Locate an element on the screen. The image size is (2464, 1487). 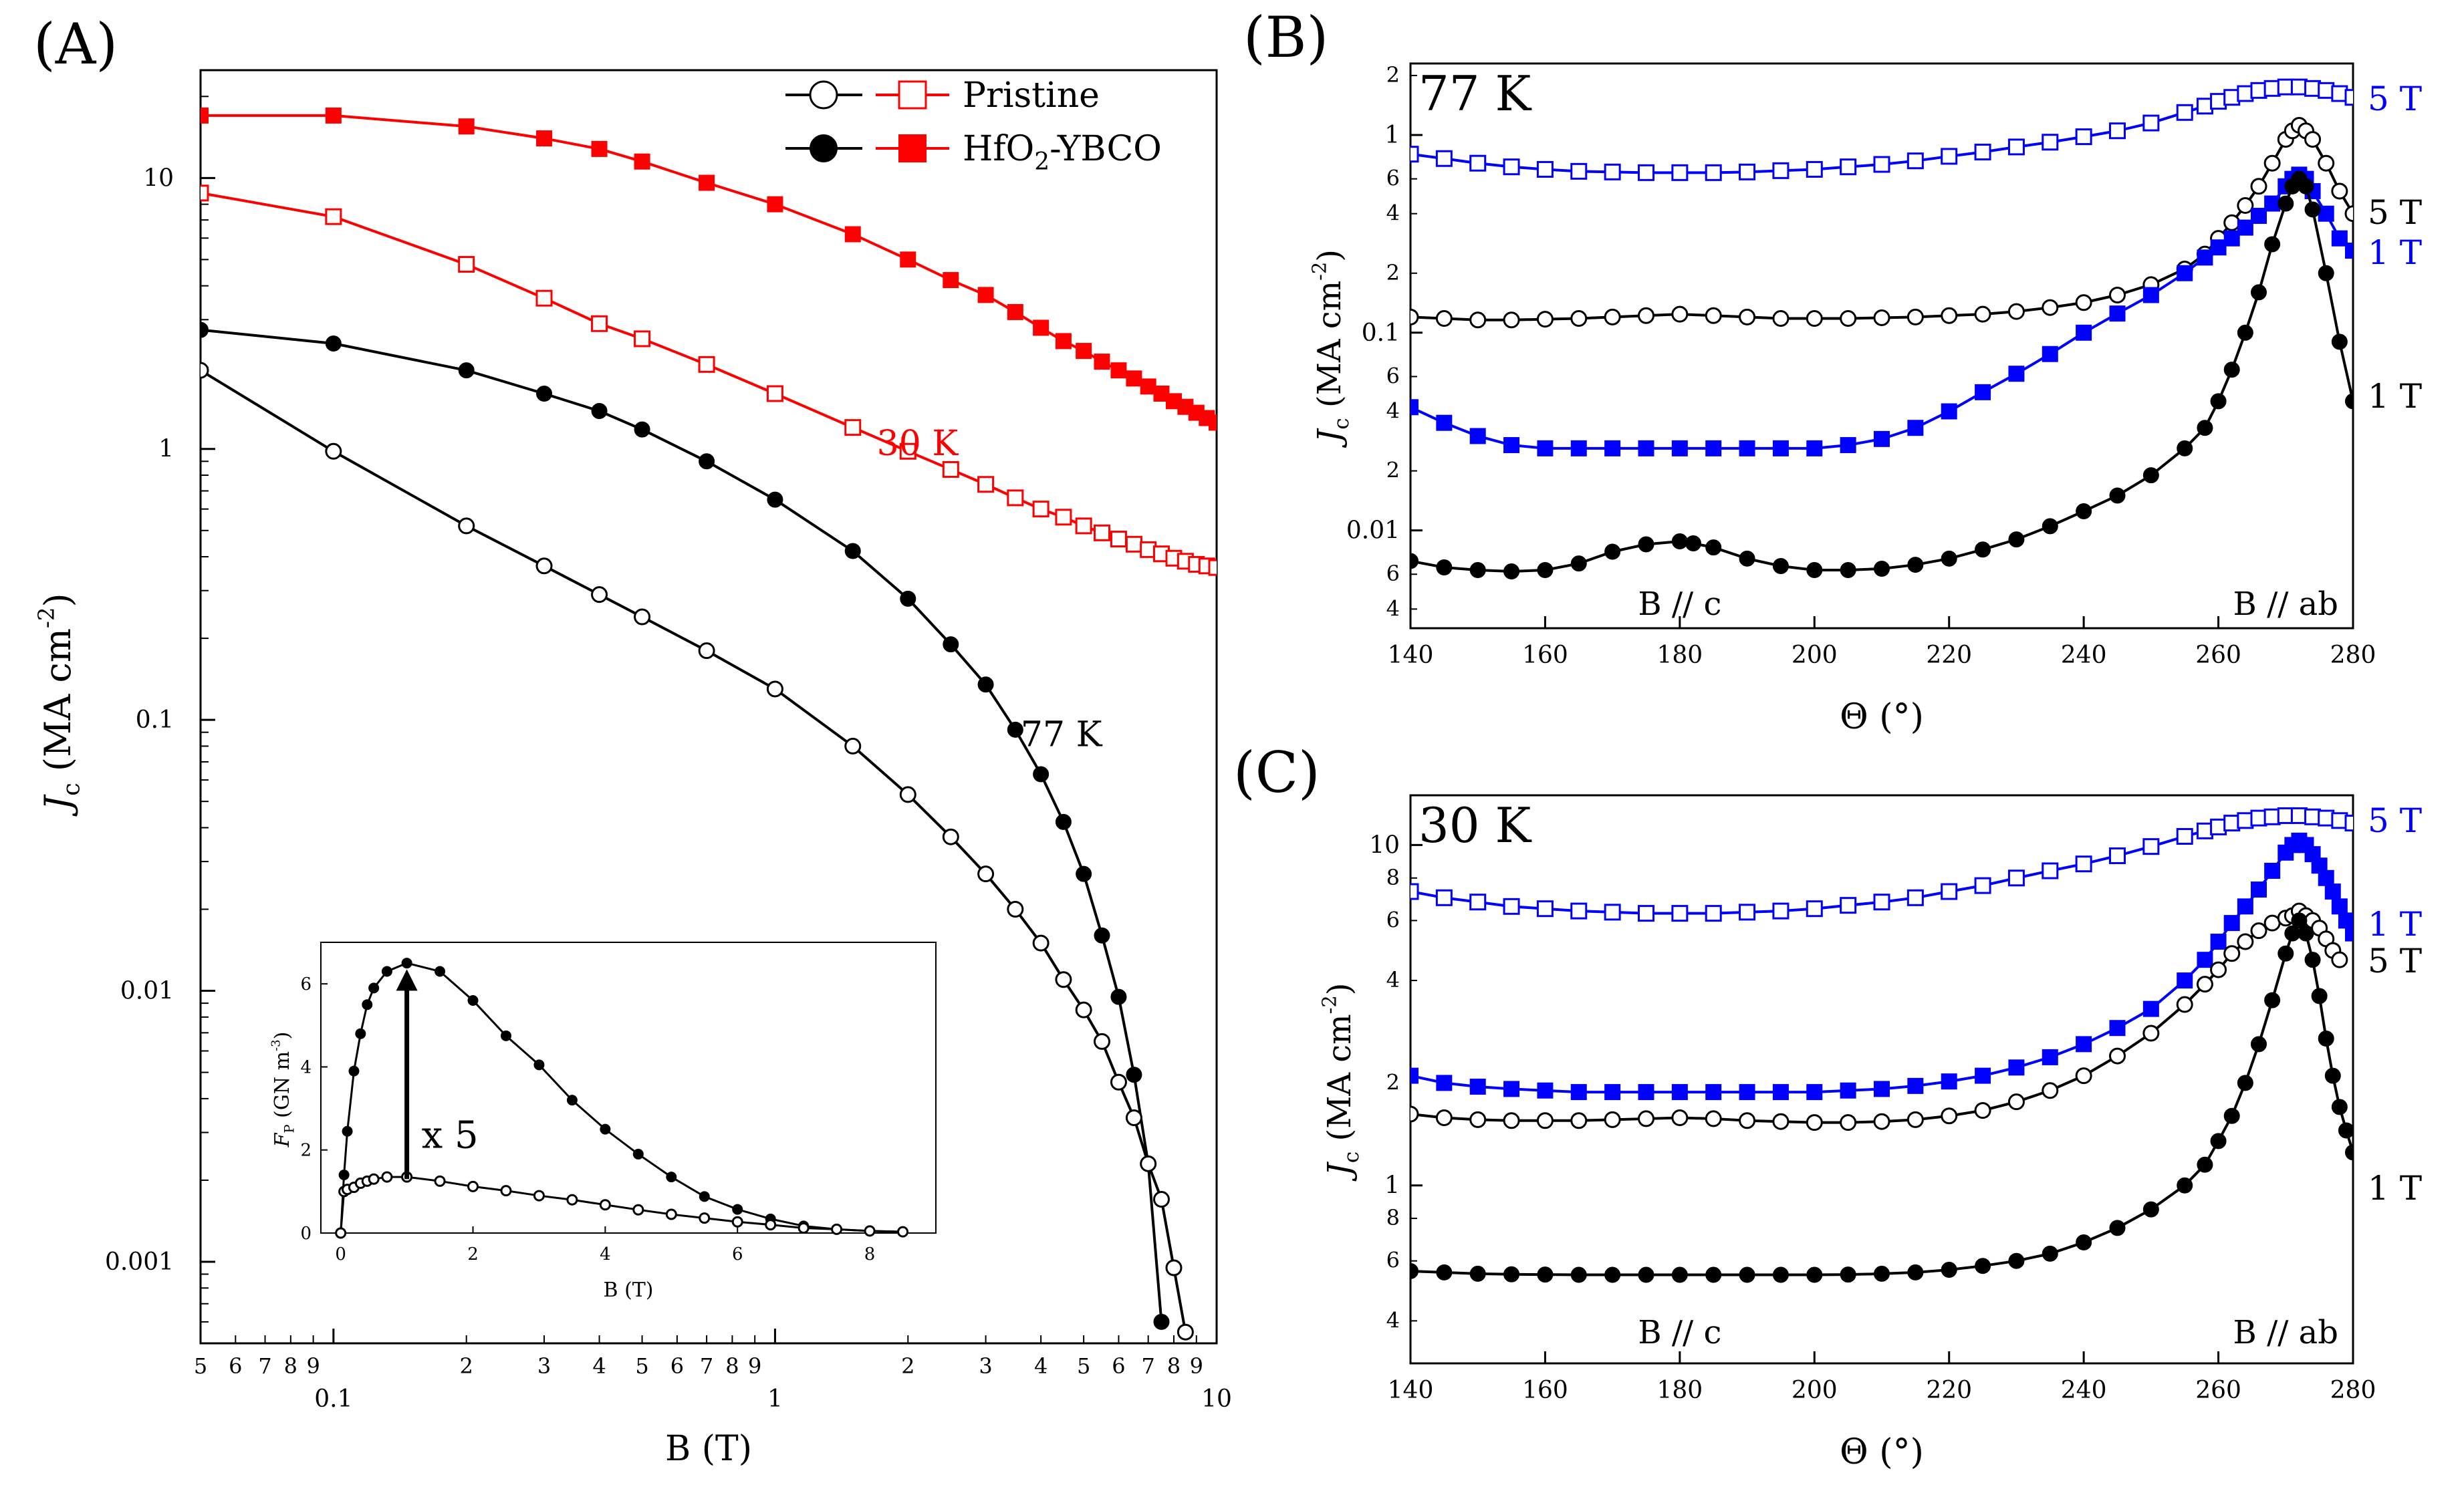
x-tick-label: 160 is located at coordinates (1545, 655).